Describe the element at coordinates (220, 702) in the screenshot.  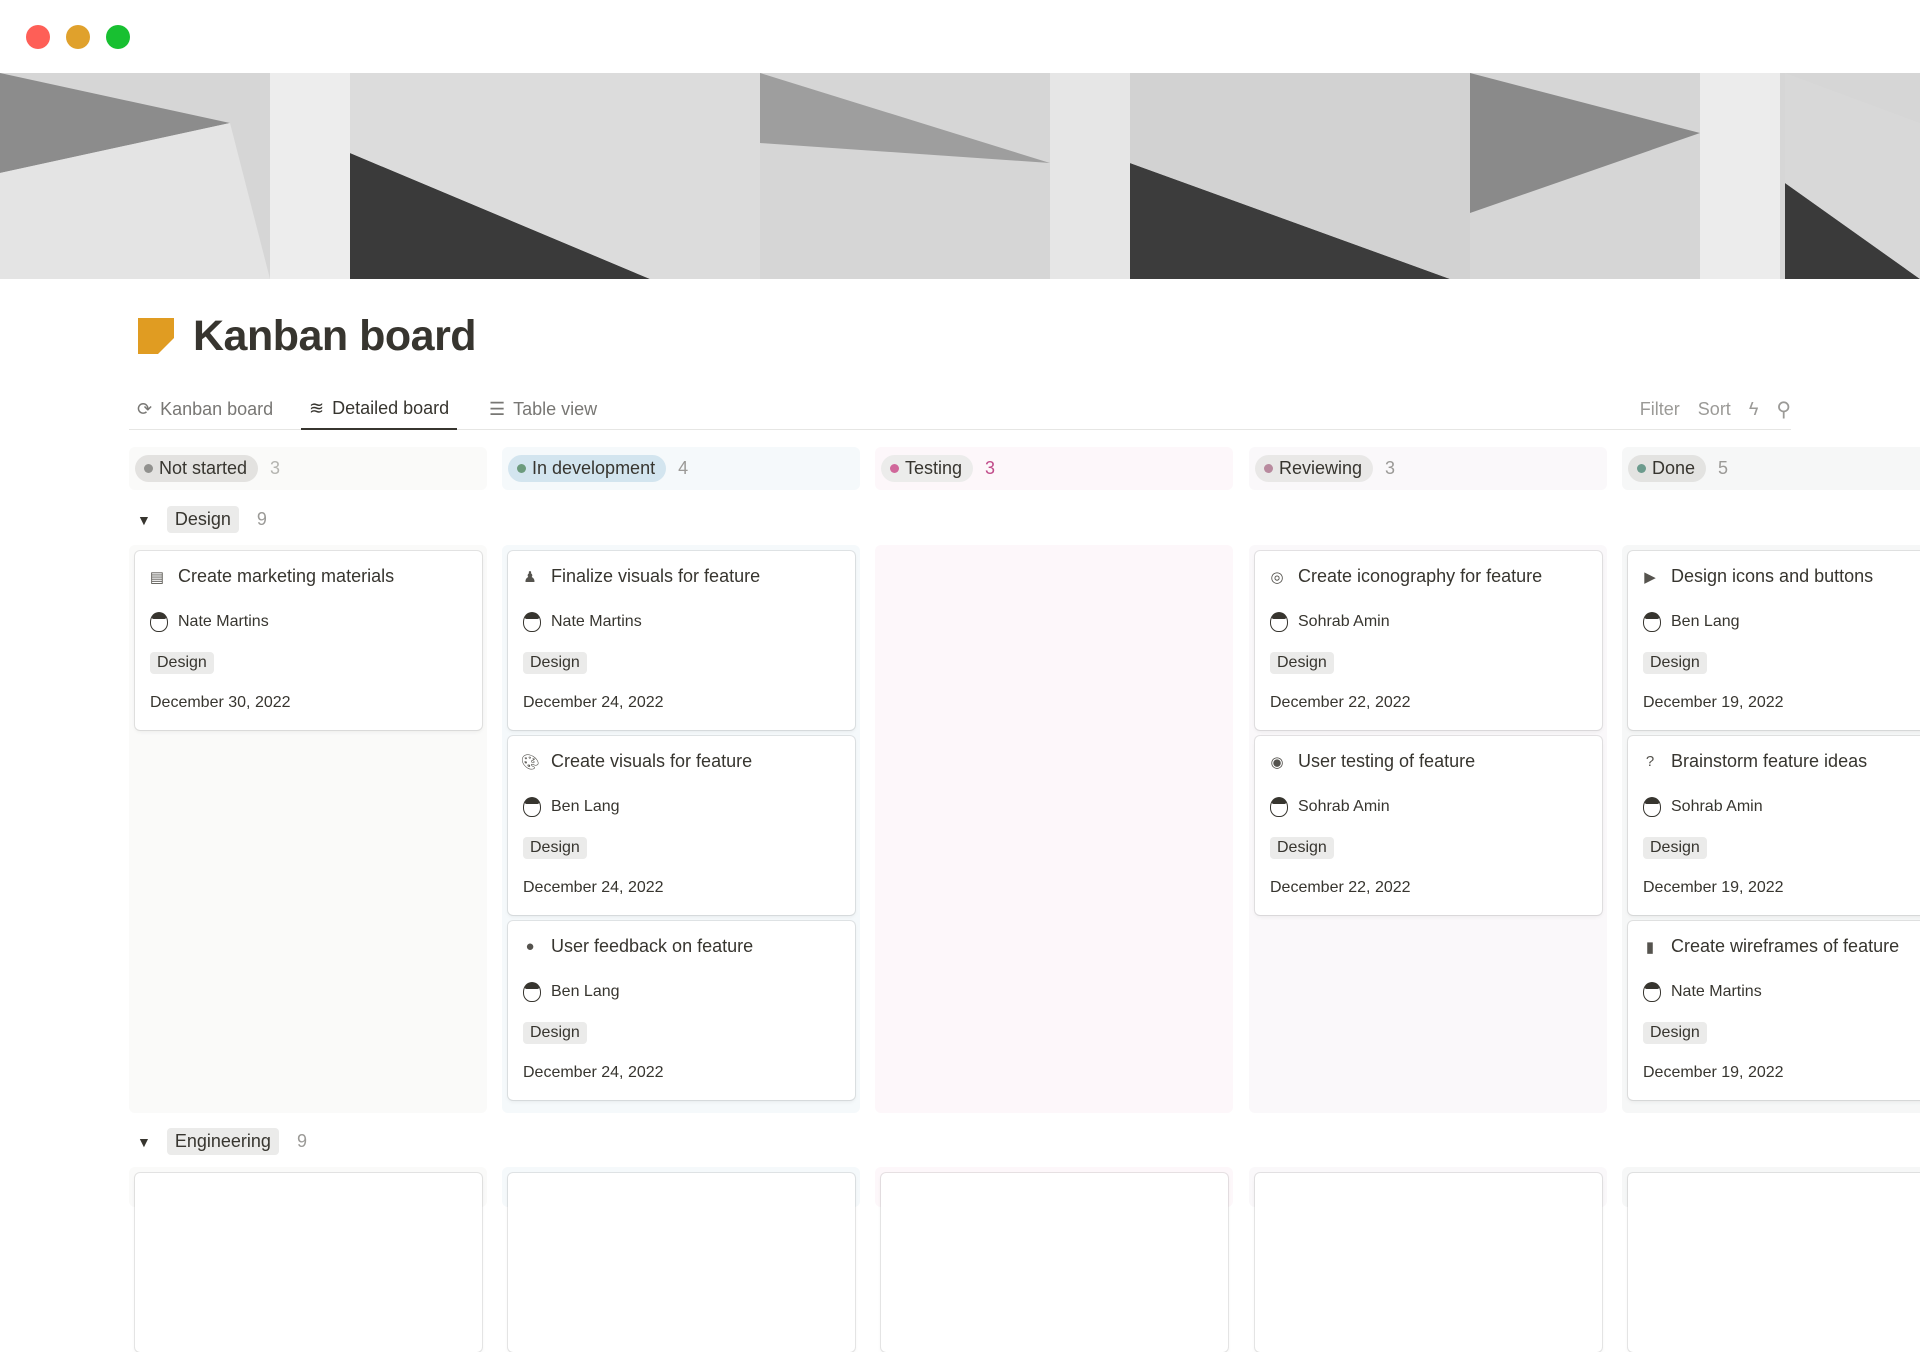
I see `card-date: December 30, 2022` at that location.